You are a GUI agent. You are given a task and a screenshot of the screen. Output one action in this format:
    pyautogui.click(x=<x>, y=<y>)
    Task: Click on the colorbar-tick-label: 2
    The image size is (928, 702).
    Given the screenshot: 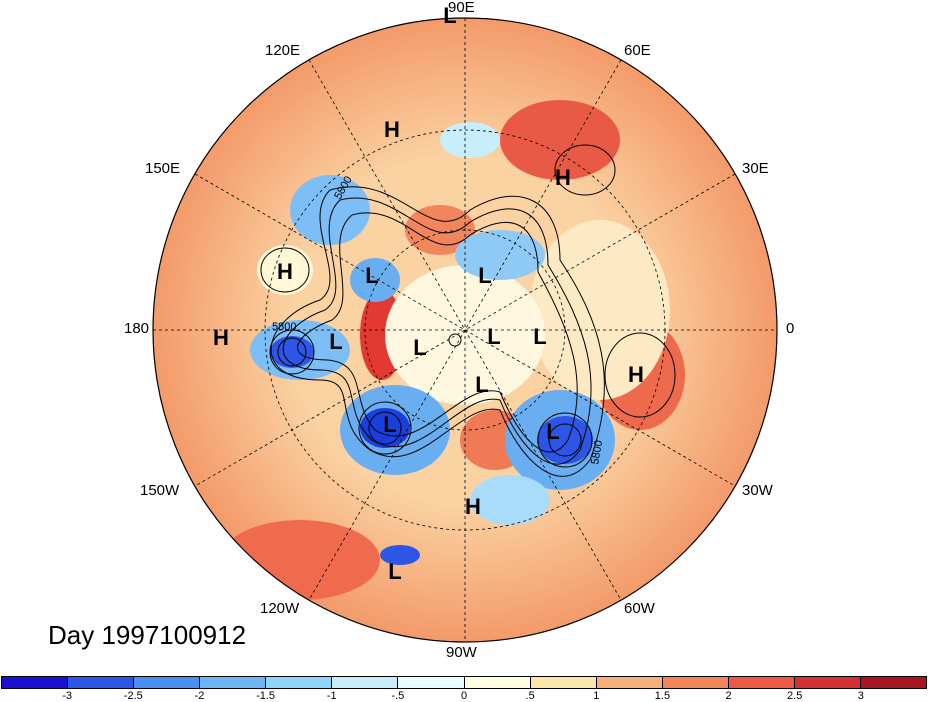 What is the action you would take?
    pyautogui.click(x=728, y=696)
    